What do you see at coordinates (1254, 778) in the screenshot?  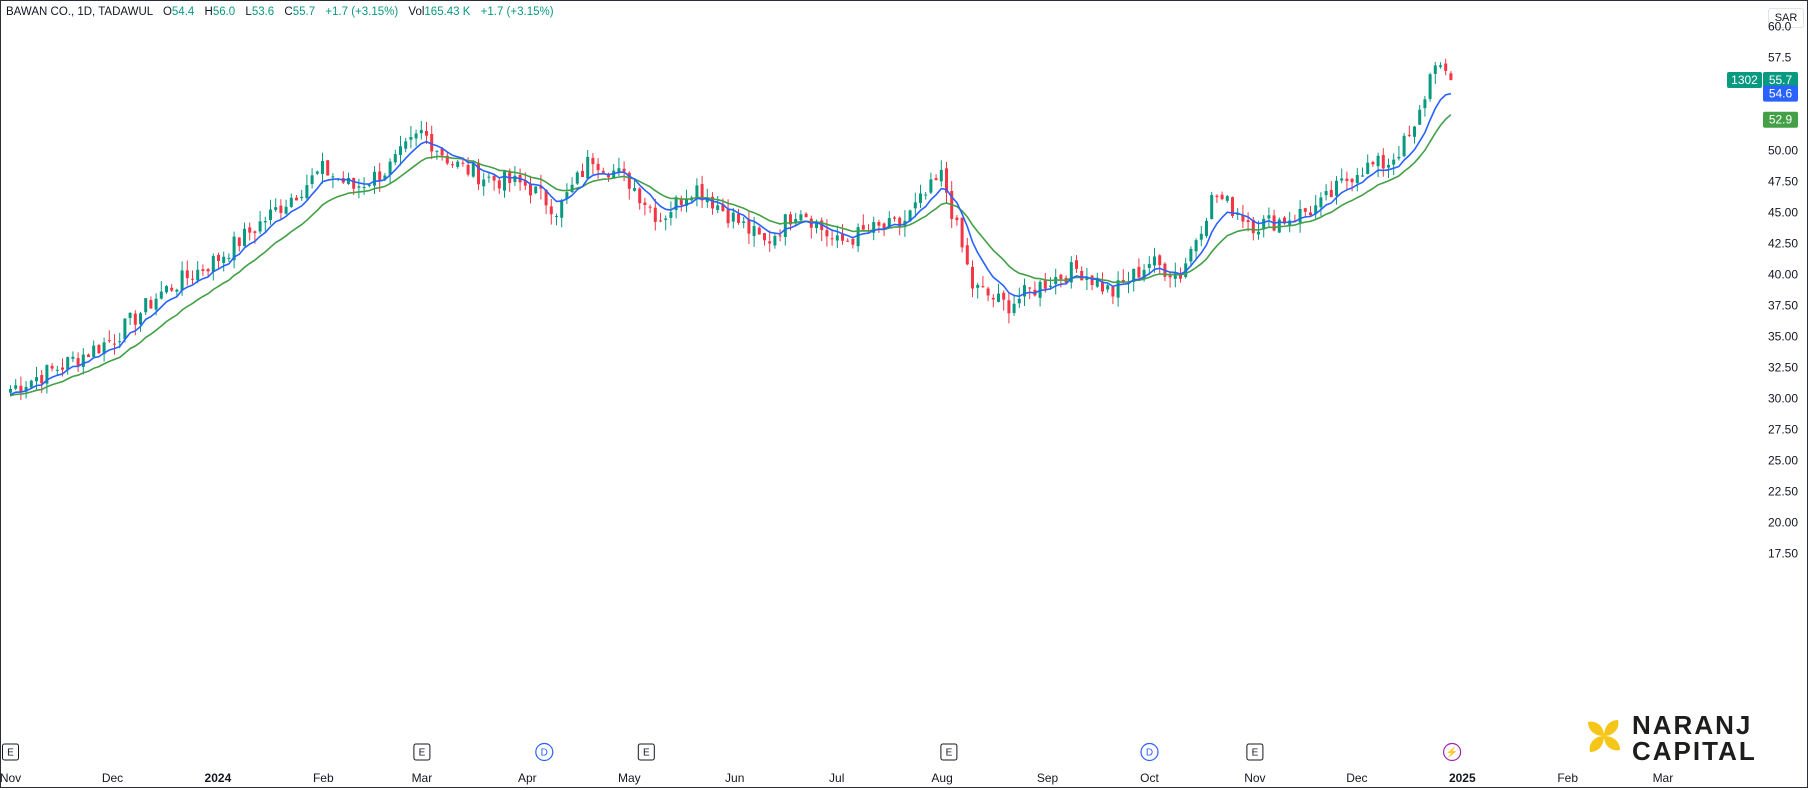 I see `x-tick-label: Nov` at bounding box center [1254, 778].